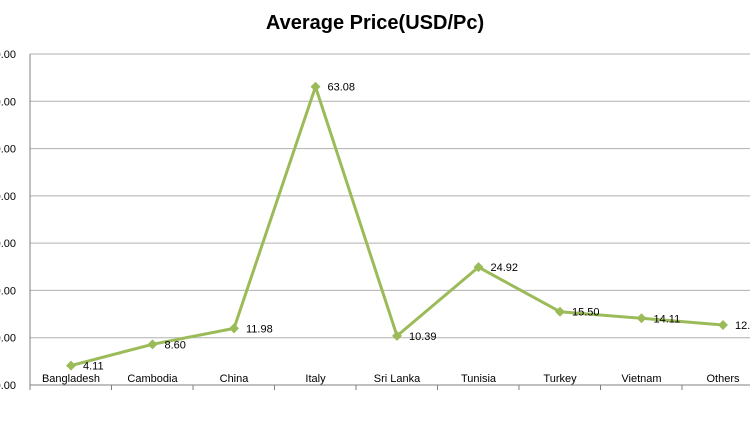  Describe the element at coordinates (259, 329) in the screenshot. I see `data-label: 11.98` at that location.